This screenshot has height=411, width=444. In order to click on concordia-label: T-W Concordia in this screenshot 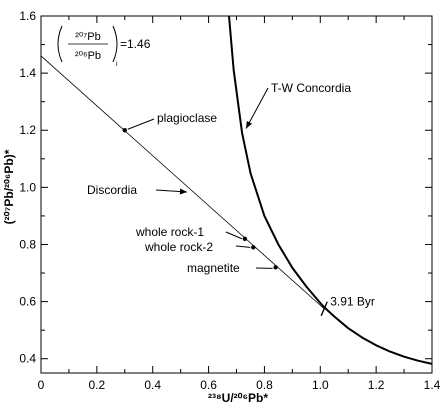, I will do `click(311, 88)`.